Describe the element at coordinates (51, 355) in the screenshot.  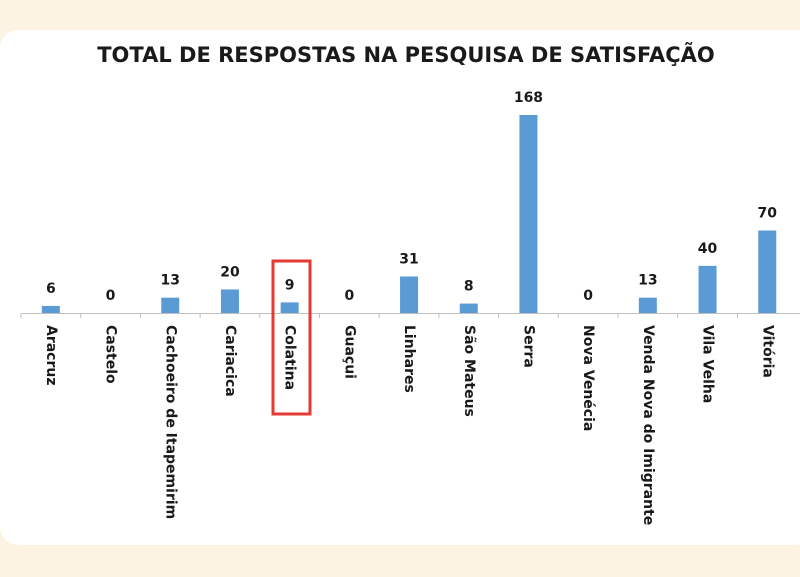
I see `x-tick-label: Aracruz` at that location.